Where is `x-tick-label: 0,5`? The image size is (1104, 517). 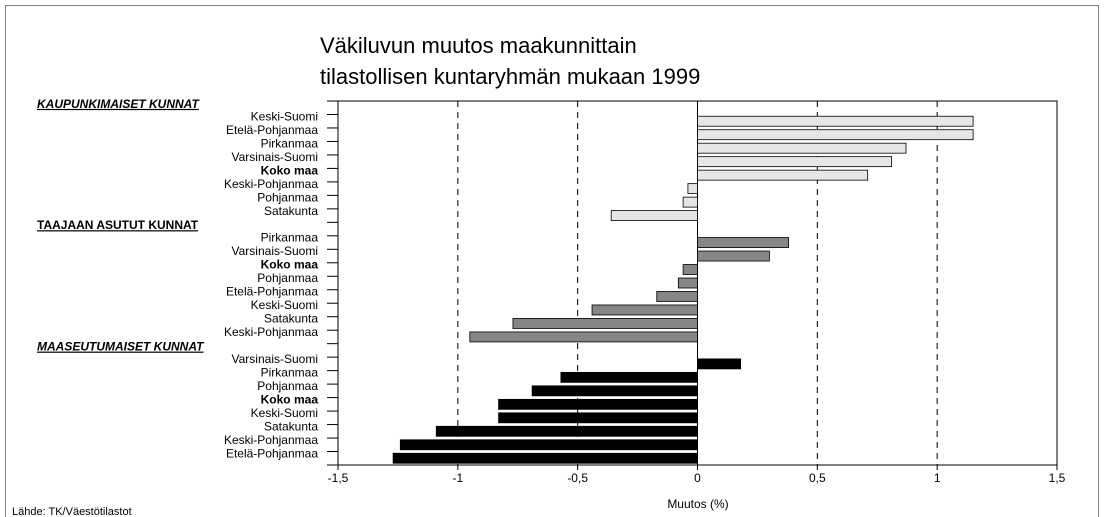
x-tick-label: 0,5 is located at coordinates (817, 478).